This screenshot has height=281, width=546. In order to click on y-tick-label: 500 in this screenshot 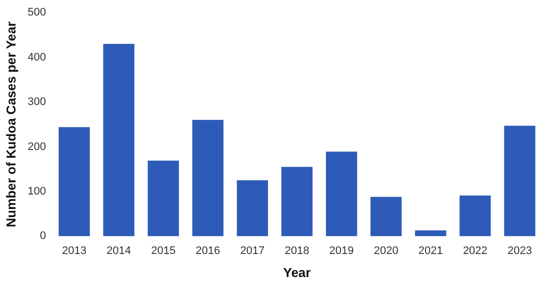, I will do `click(37, 12)`.